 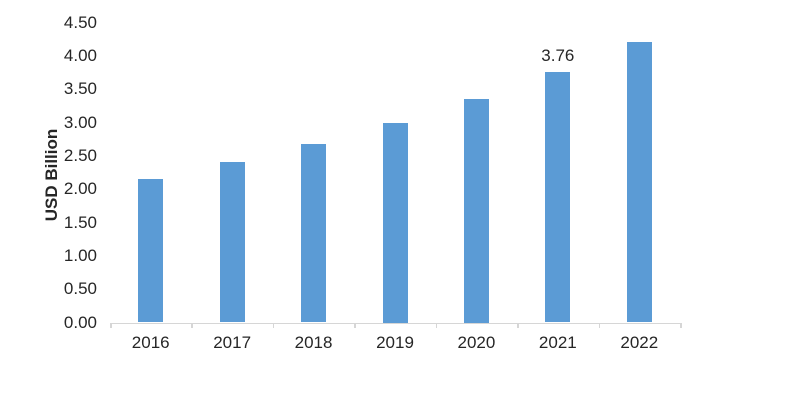 What do you see at coordinates (639, 182) in the screenshot?
I see `bar-2022` at bounding box center [639, 182].